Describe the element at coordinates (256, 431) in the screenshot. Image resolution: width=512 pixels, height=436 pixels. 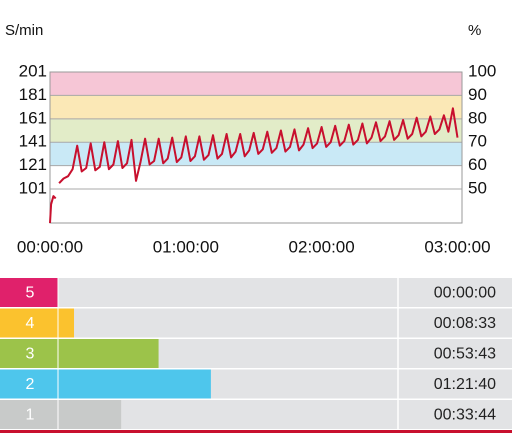
I see `bottom-bar` at that location.